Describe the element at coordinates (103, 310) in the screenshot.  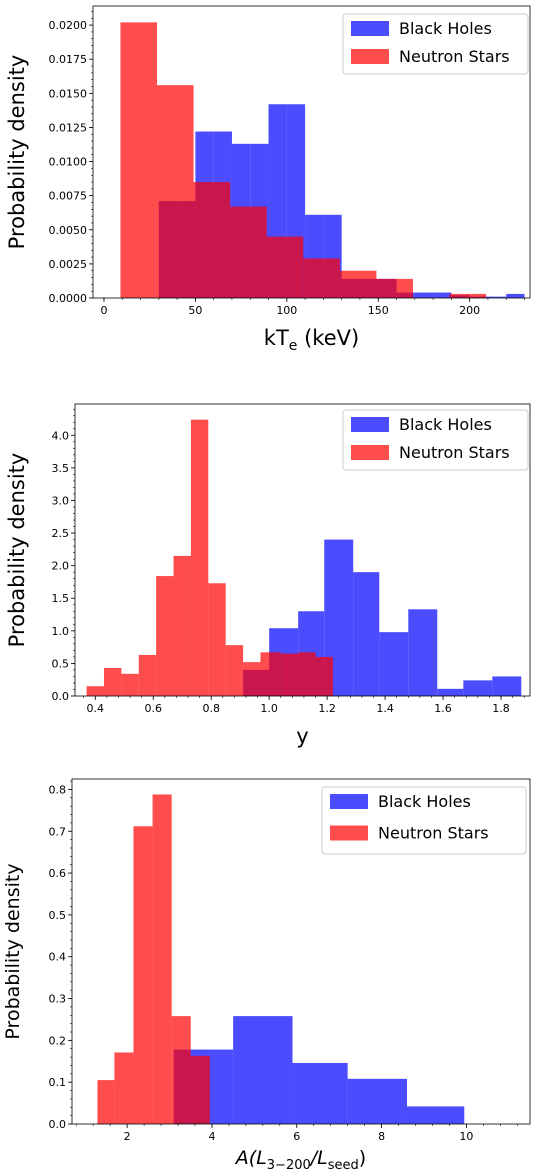
I see `x-tick-label: 0` at that location.